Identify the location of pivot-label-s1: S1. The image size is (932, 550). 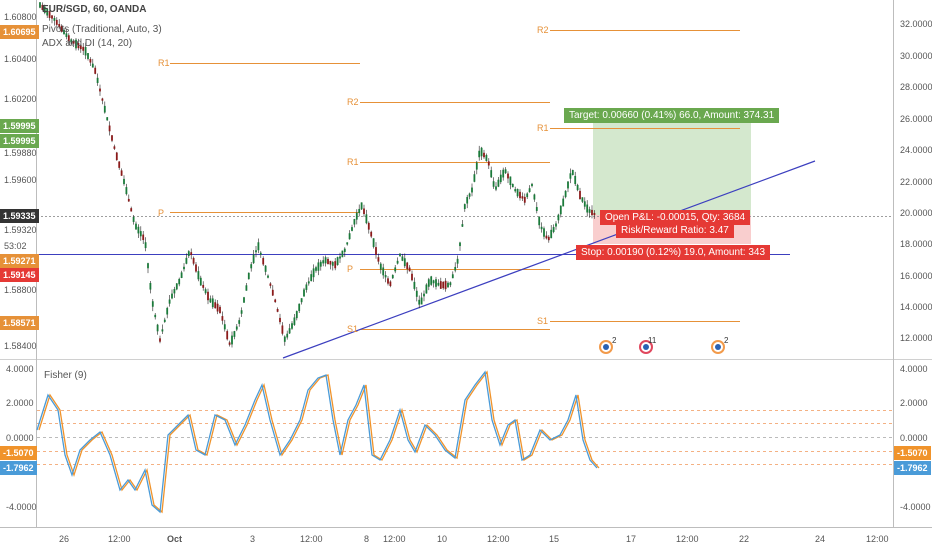
(543, 321).